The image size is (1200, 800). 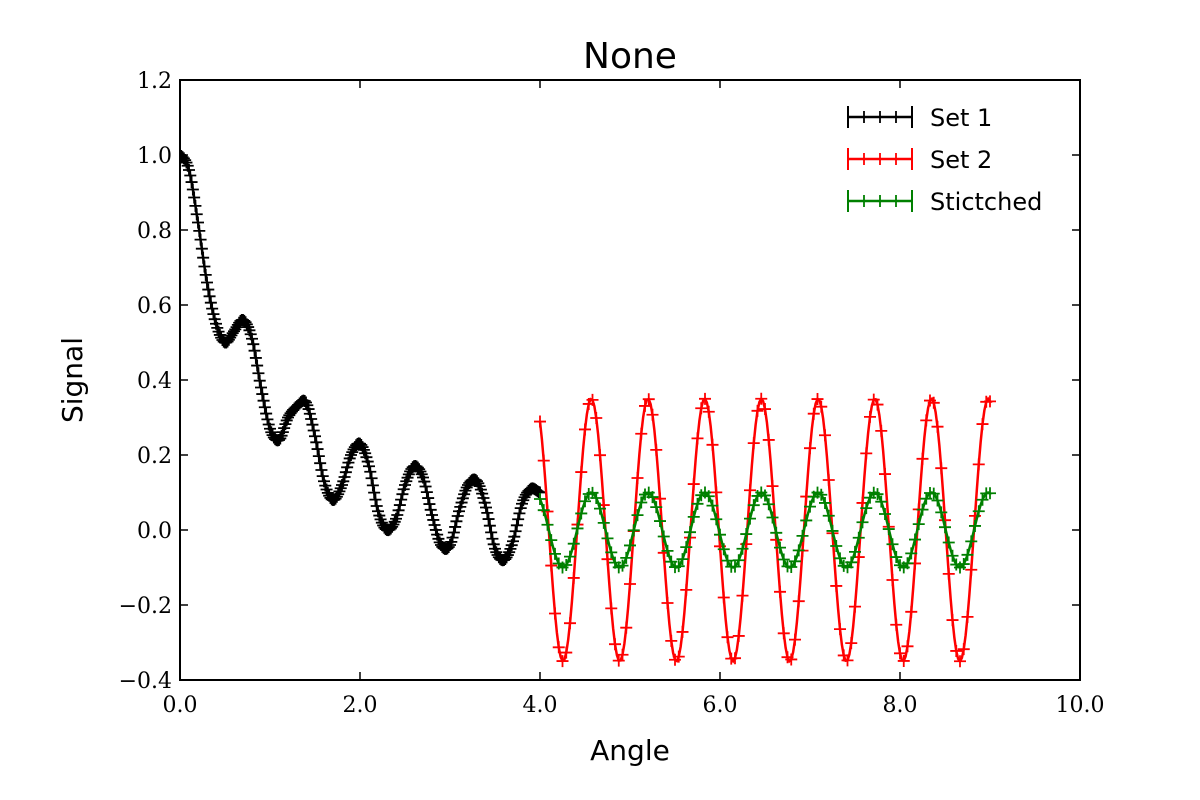 I want to click on y-tick-label: −0.2, so click(x=145, y=606).